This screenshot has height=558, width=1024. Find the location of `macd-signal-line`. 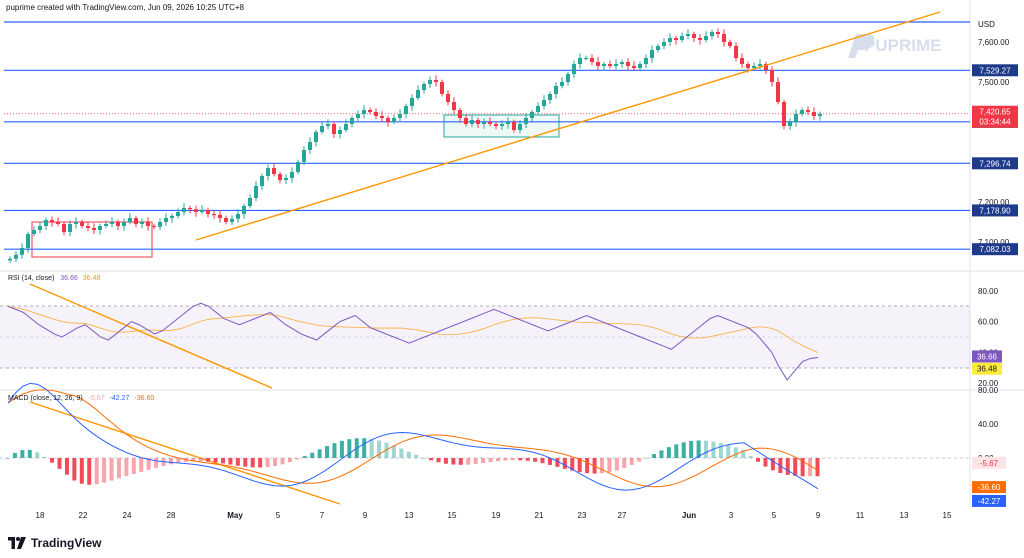

macd-signal-line is located at coordinates (413, 438).